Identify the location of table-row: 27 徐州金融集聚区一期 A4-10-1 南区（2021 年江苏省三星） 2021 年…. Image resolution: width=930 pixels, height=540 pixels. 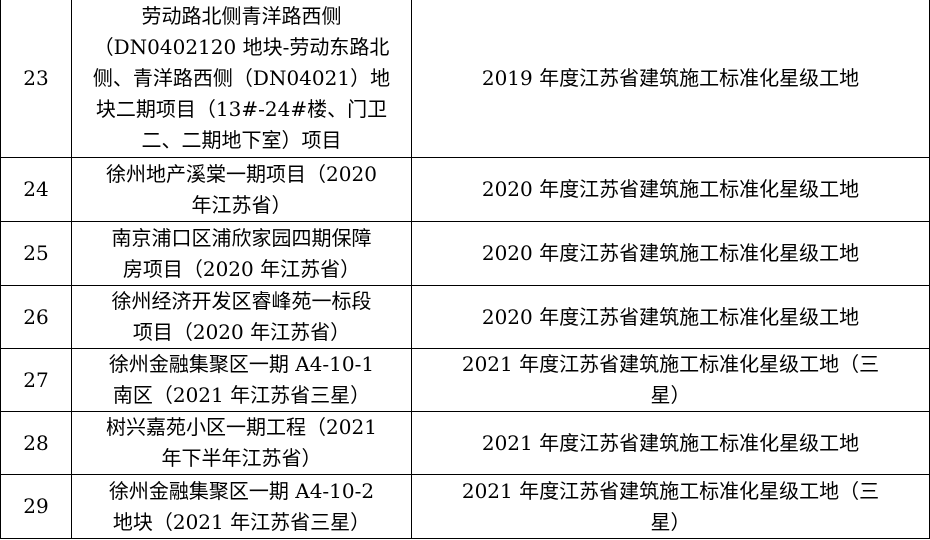
(465, 380).